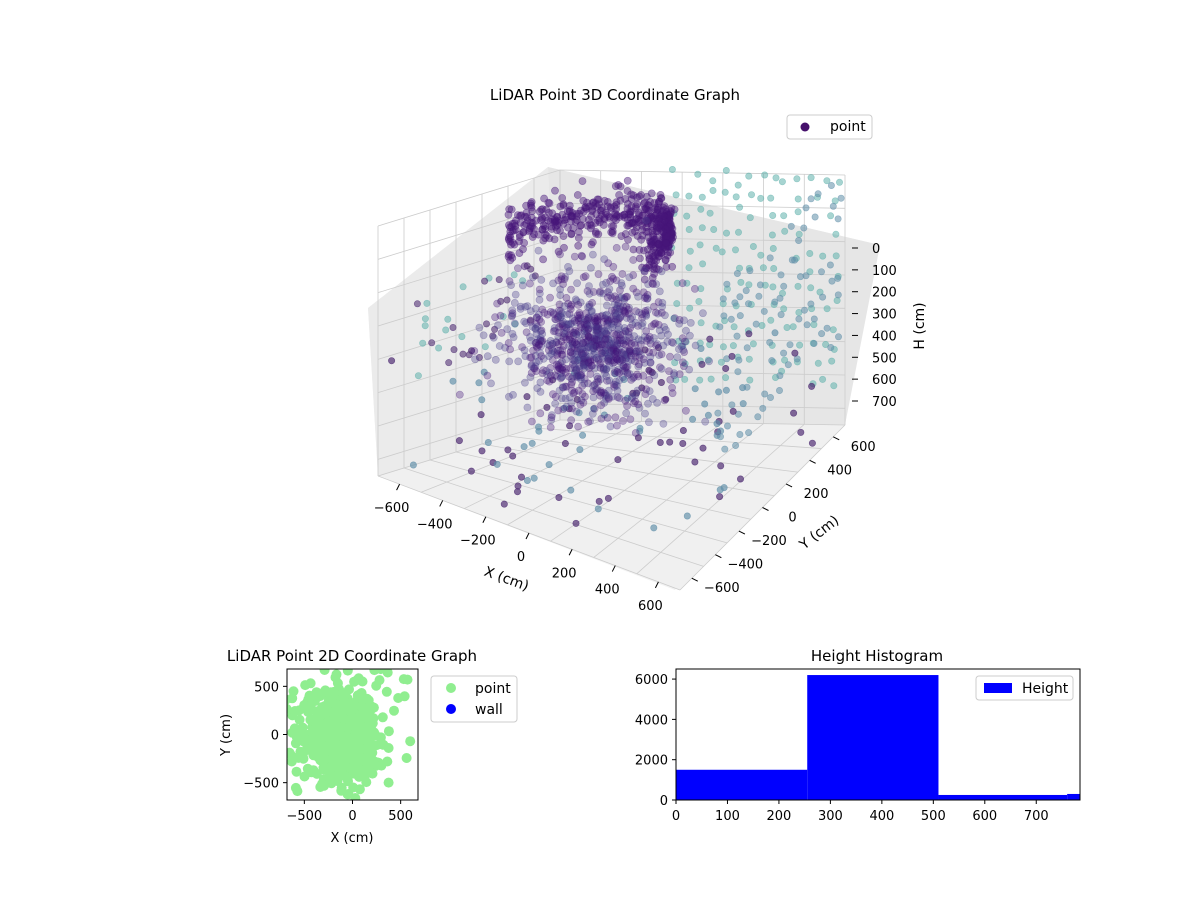 Image resolution: width=1200 pixels, height=900 pixels. Describe the element at coordinates (884, 402) in the screenshot. I see `z-tick-label: 700` at that location.